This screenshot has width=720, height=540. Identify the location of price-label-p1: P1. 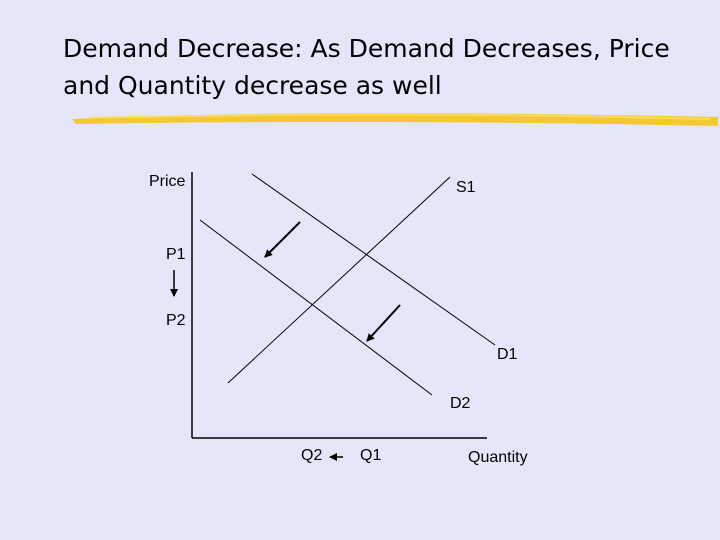
(176, 254).